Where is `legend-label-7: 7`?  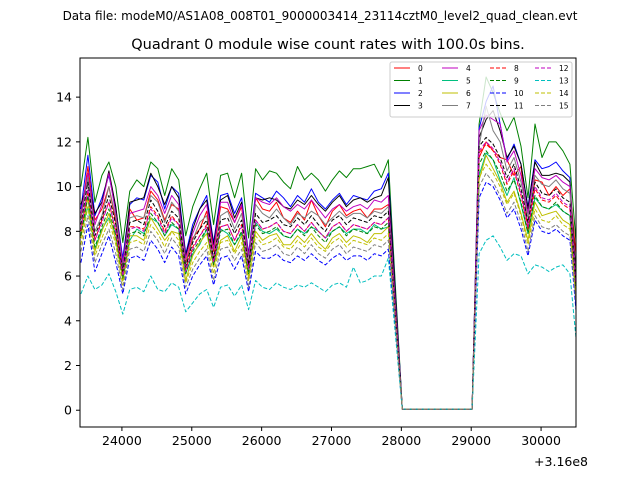 legend-label-7: 7 is located at coordinates (468, 106).